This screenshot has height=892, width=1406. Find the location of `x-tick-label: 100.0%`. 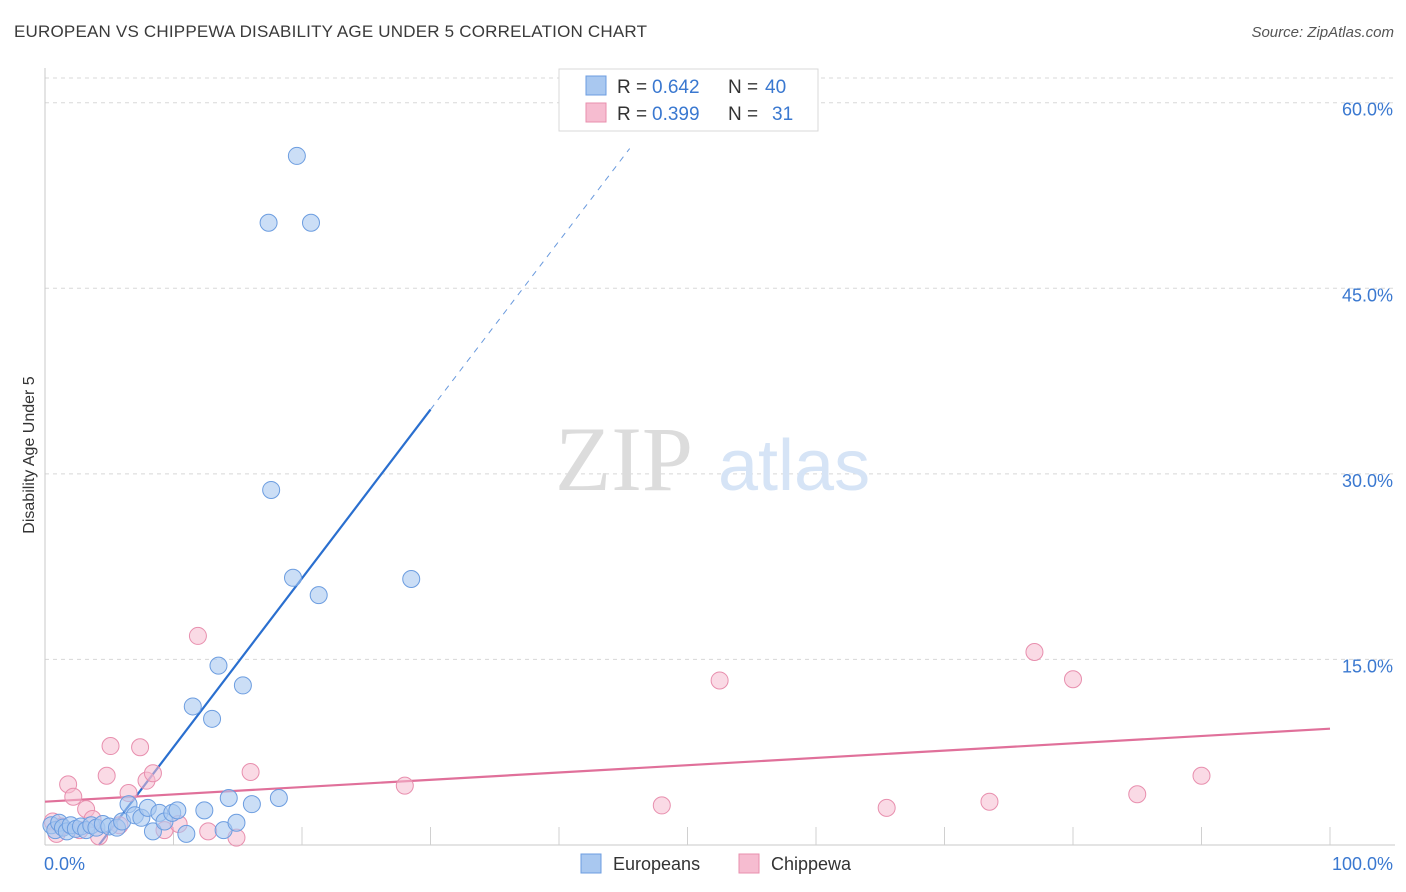

x-tick-label: 100.0% is located at coordinates (1362, 864).